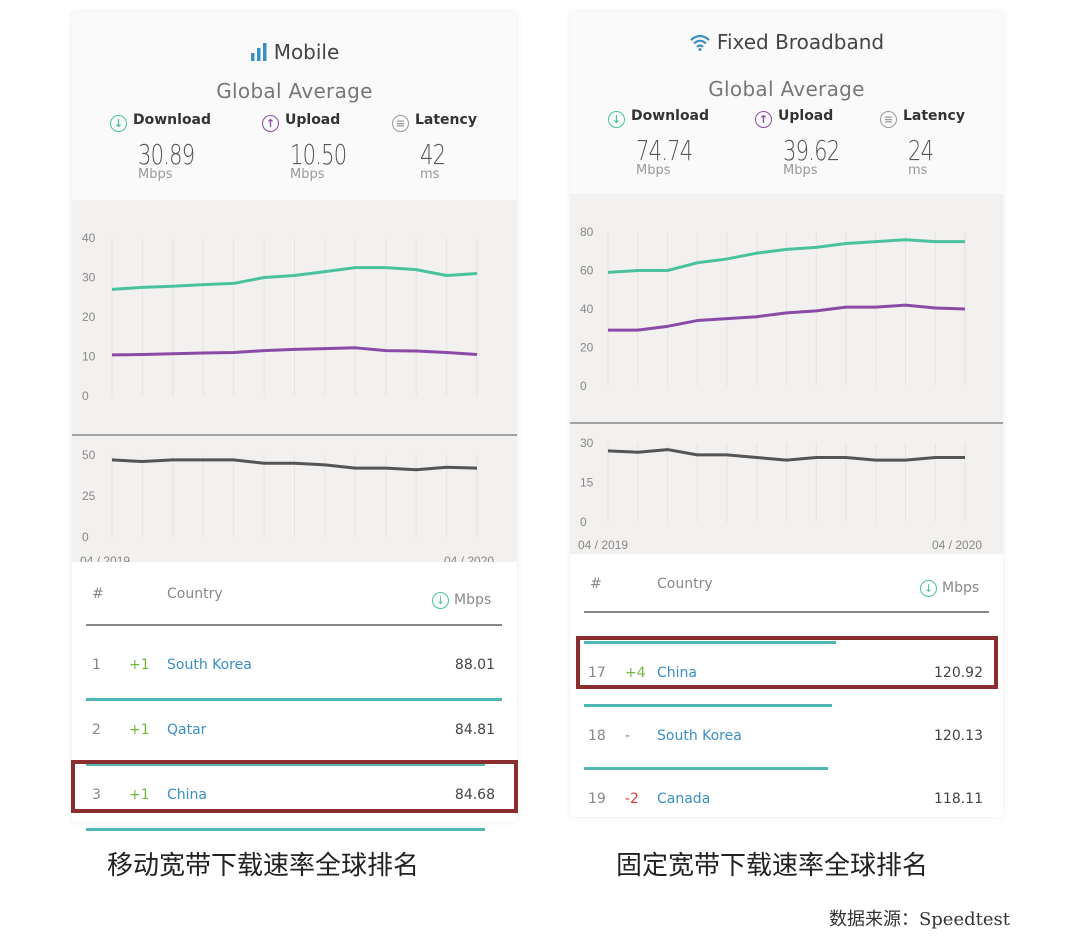 This screenshot has height=945, width=1080. I want to click on fixed-upload-metric: ↑ Upload 39.62 Mbps, so click(815, 143).